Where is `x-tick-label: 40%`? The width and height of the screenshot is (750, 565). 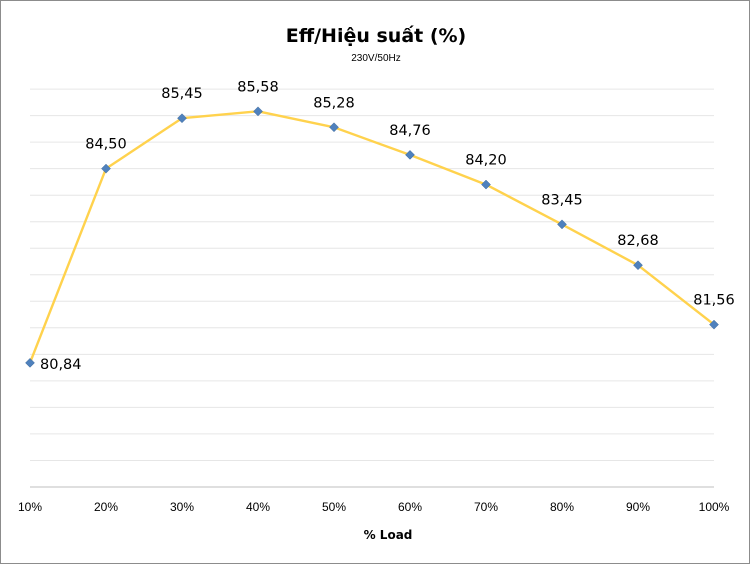
x-tick-label: 40% is located at coordinates (258, 507).